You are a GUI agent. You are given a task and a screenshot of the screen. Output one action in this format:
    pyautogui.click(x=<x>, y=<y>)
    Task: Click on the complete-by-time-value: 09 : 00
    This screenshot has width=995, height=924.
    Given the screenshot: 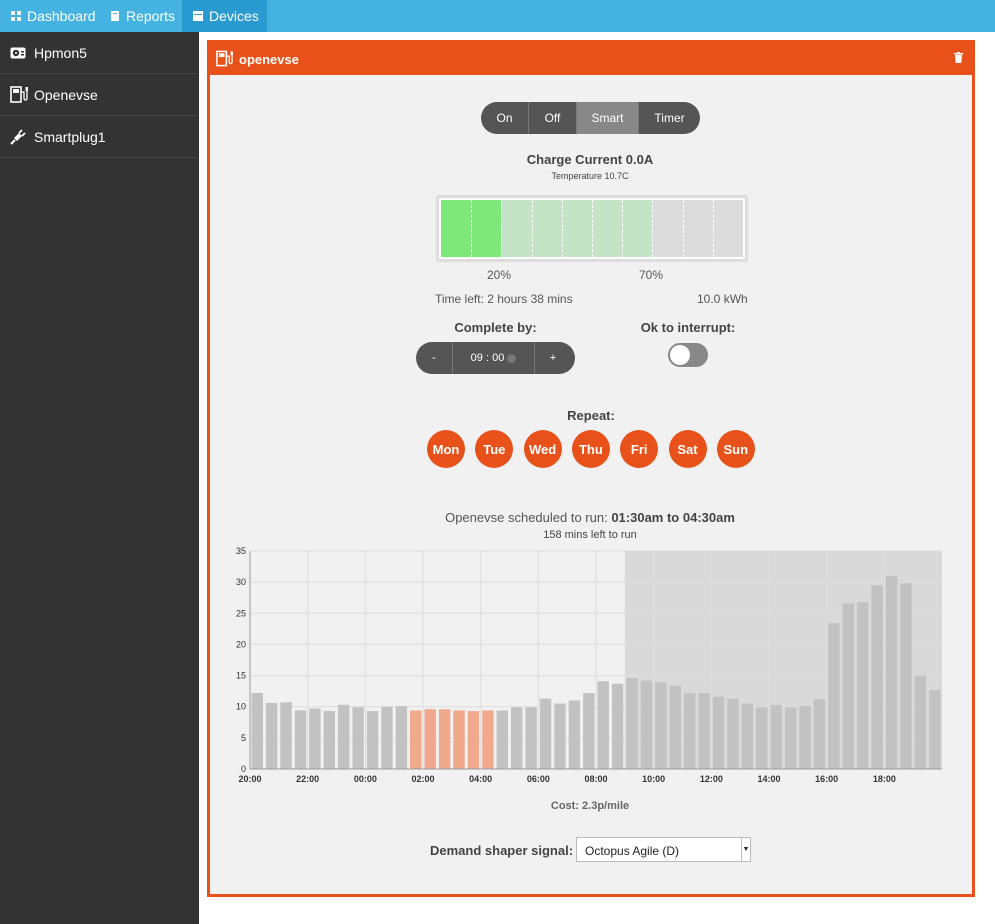 What is the action you would take?
    pyautogui.click(x=487, y=358)
    